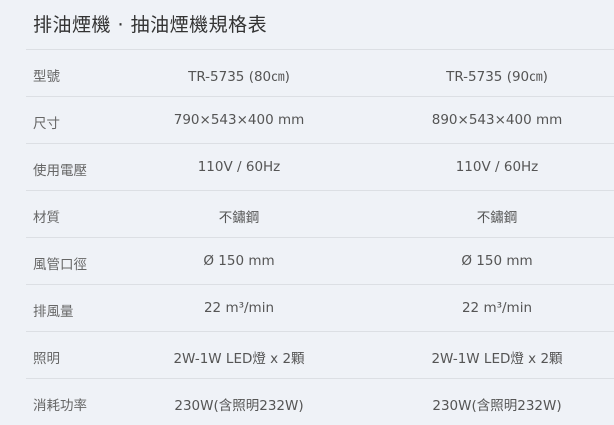 The image size is (614, 425). I want to click on row-label: 消耗功率, so click(60, 406).